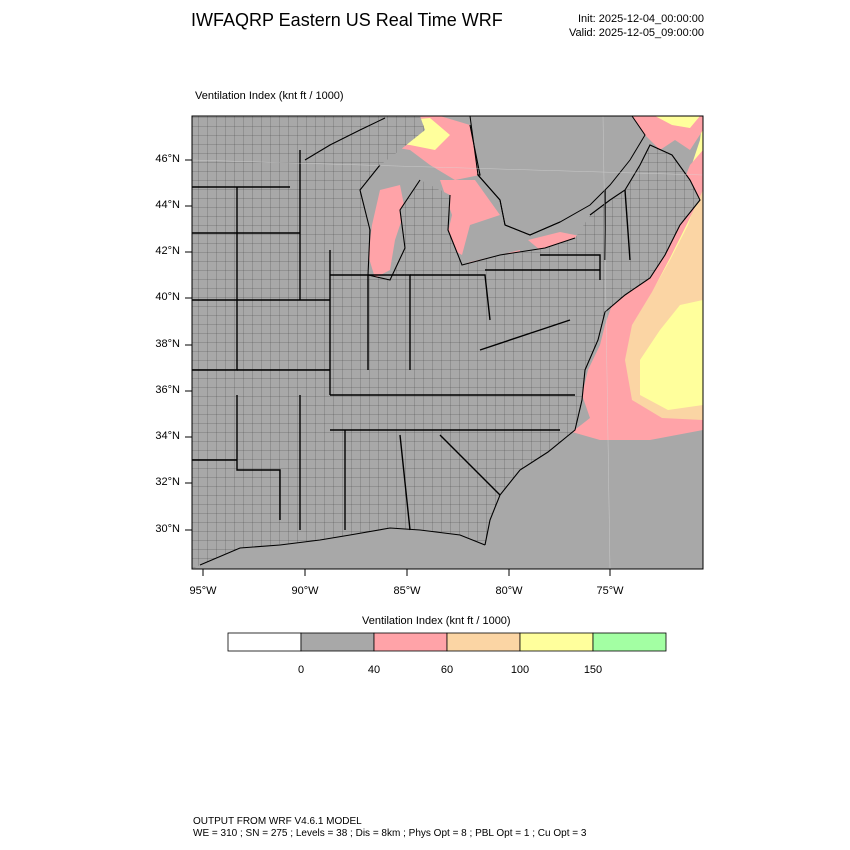 This screenshot has height=850, width=850. Describe the element at coordinates (305, 591) in the screenshot. I see `lon-label-90: 90°W` at that location.